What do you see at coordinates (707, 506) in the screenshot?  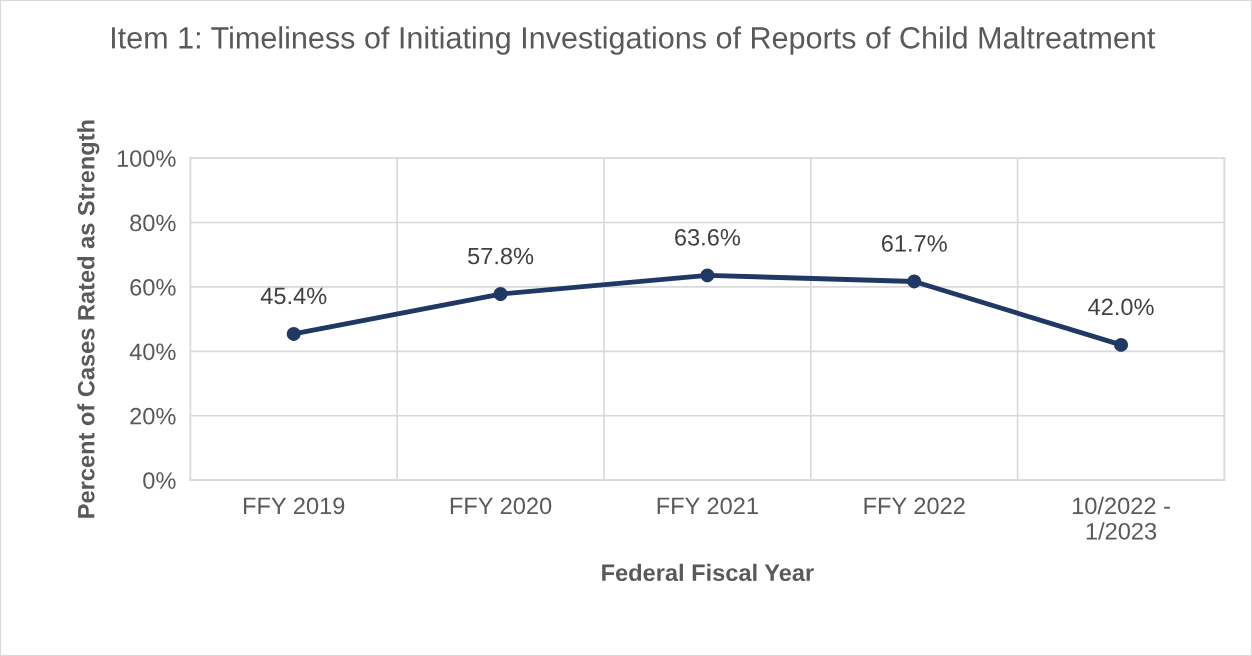 I see `x-tick-label: FFY 2021` at bounding box center [707, 506].